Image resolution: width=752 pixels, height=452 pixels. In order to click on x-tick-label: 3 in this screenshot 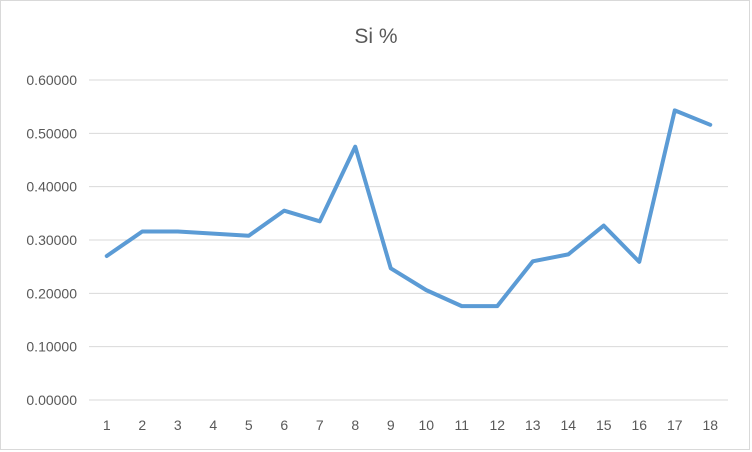, I will do `click(178, 425)`.